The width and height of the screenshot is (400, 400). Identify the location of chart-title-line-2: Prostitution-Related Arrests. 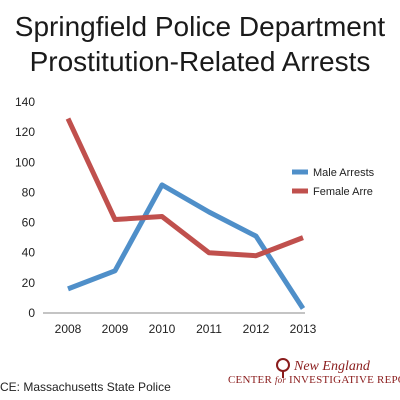
(200, 61).